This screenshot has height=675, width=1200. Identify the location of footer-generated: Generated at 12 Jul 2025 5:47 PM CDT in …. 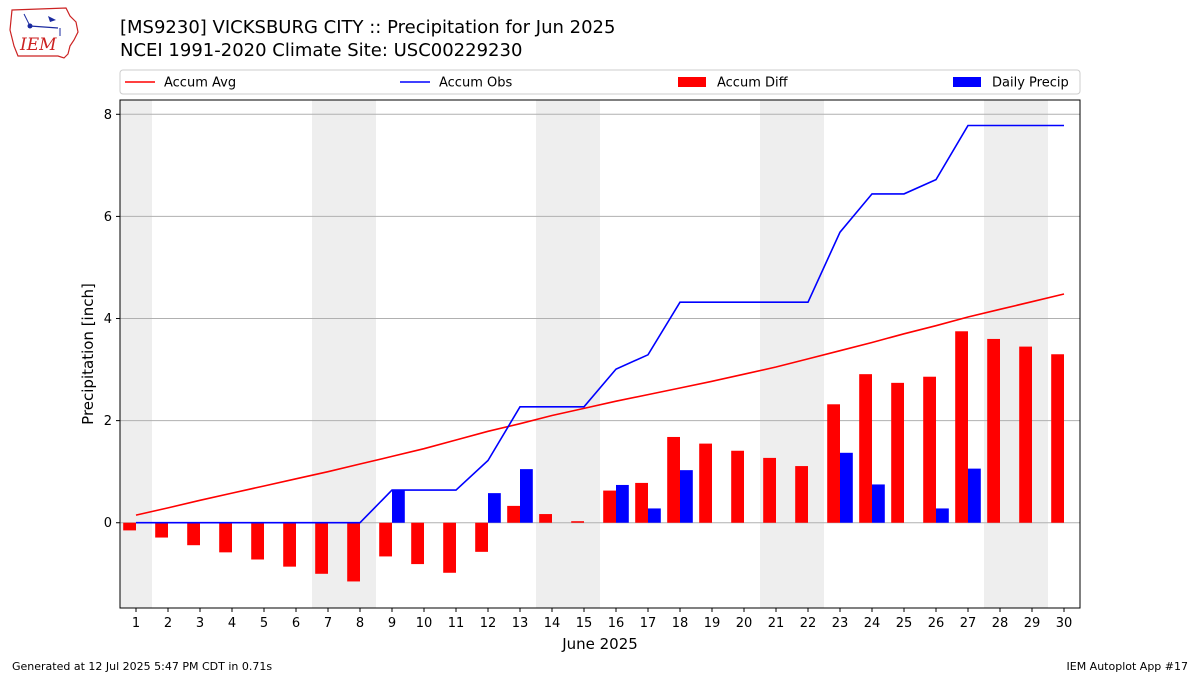
(142, 666).